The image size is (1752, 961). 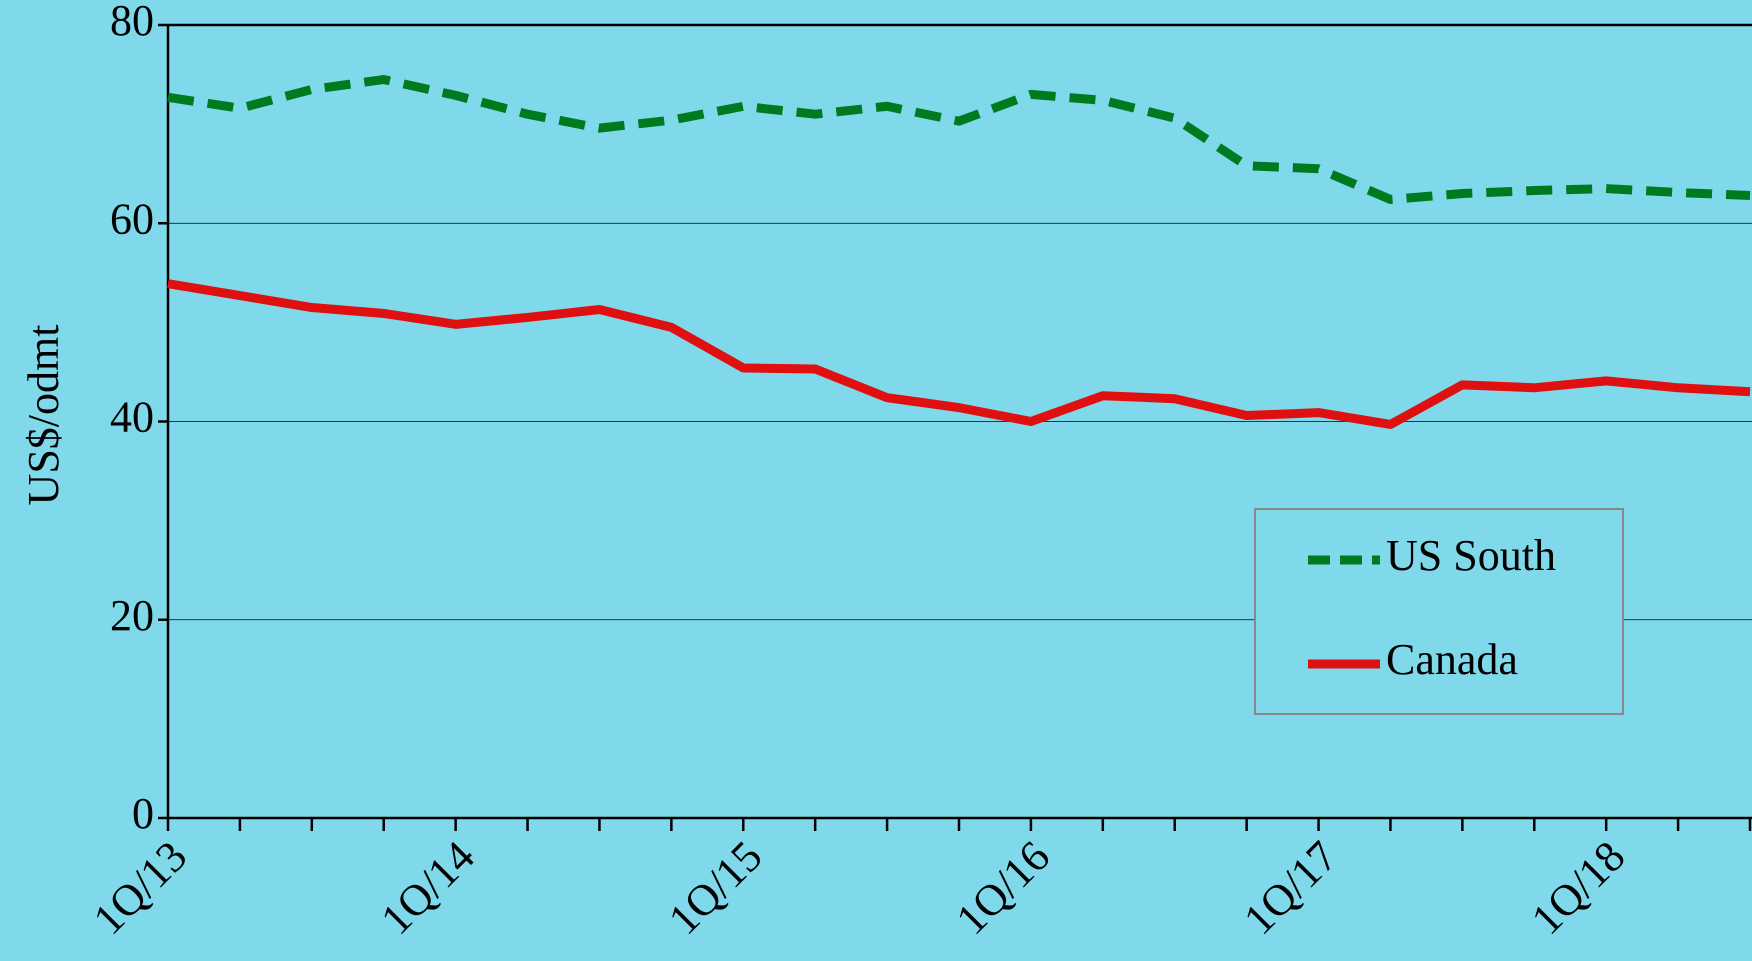 I want to click on y-tick-label: 80, so click(x=132, y=22).